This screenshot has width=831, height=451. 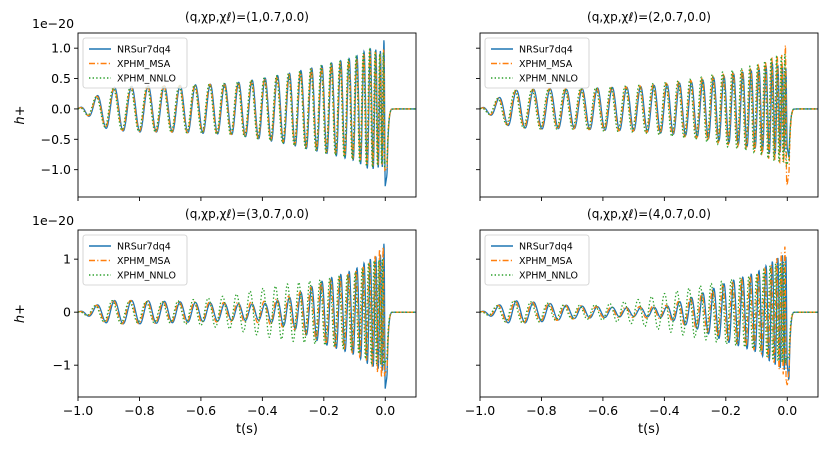 I want to click on y-tick-label: 0.0, so click(x=61, y=108).